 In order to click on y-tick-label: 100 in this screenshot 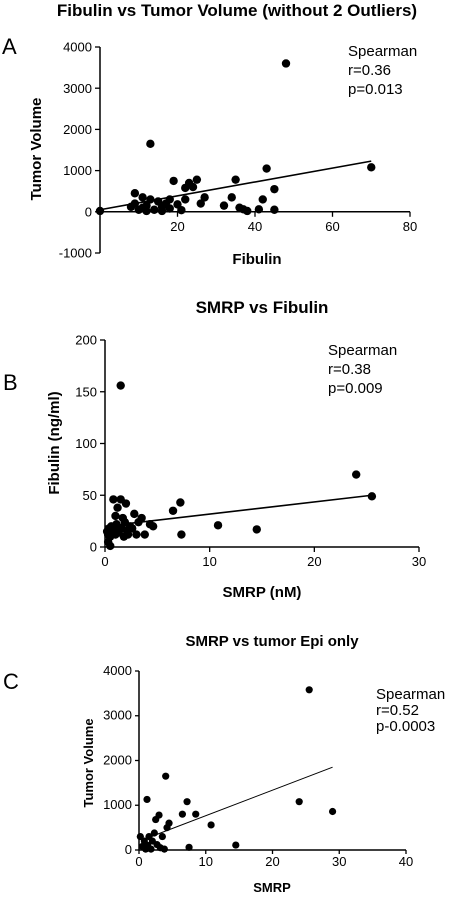, I will do `click(86, 443)`.